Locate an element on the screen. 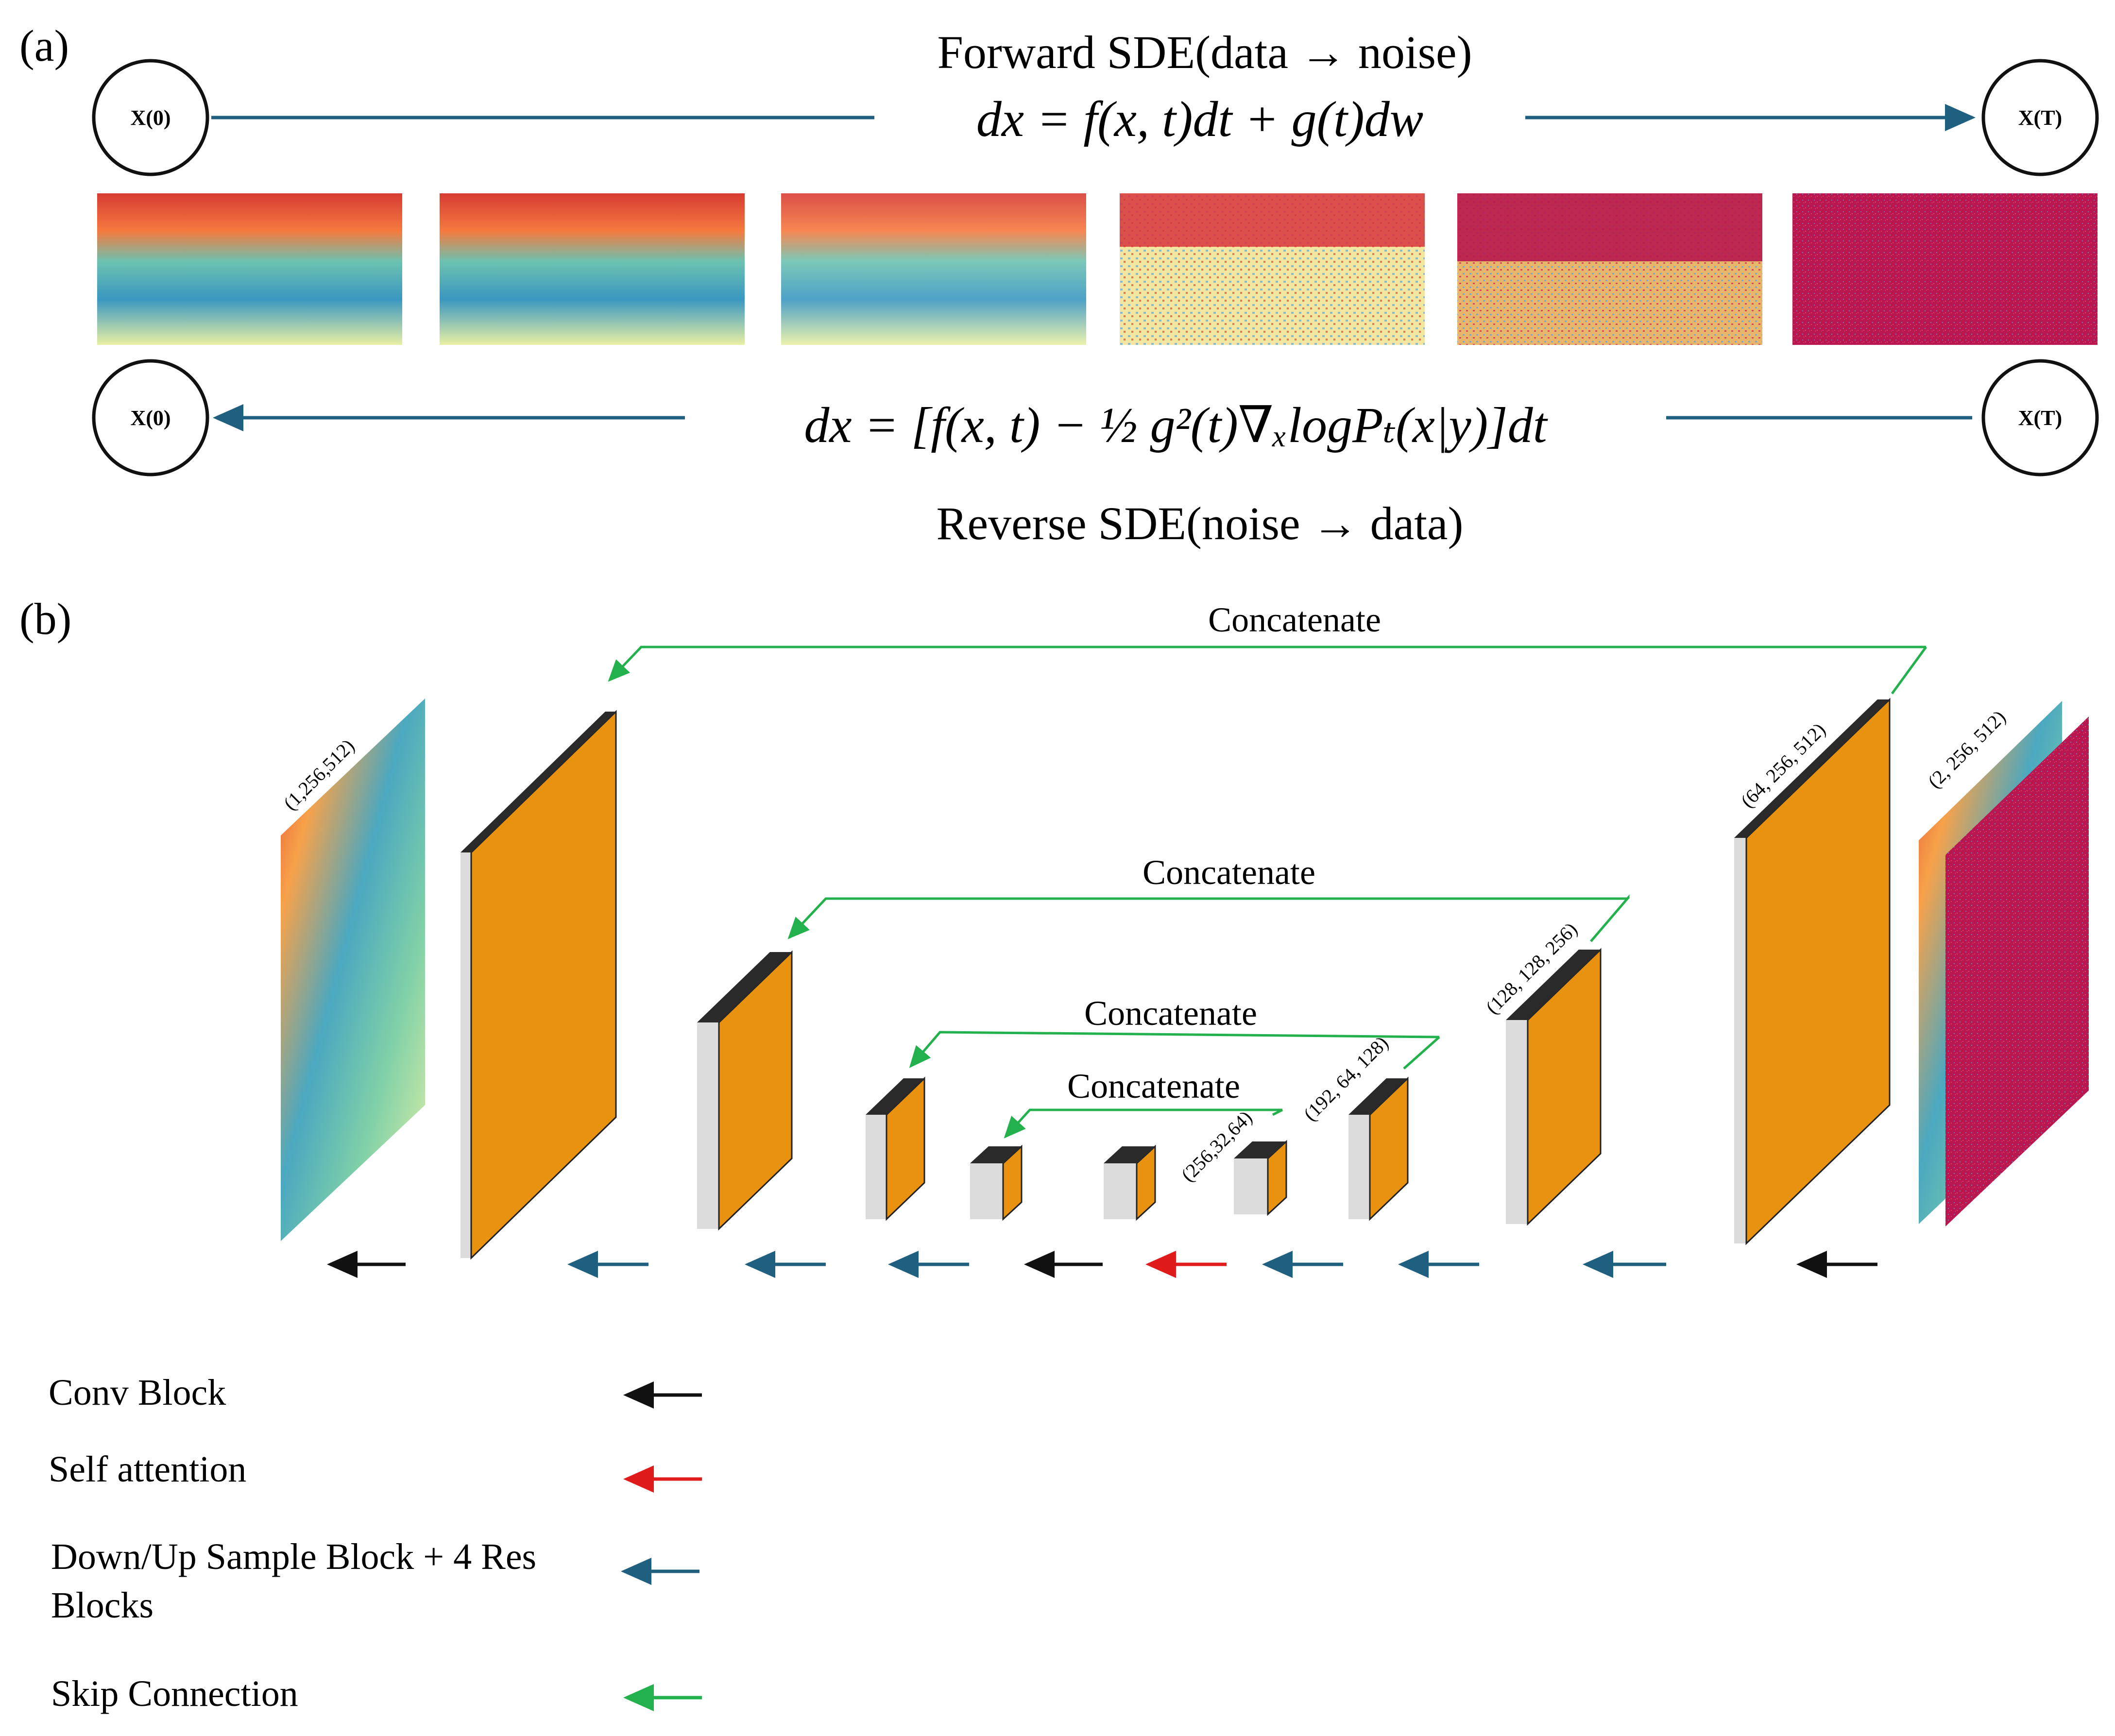  legend-sample-label: Down/Up Sample Block + 4 Res is located at coordinates (294, 1556).